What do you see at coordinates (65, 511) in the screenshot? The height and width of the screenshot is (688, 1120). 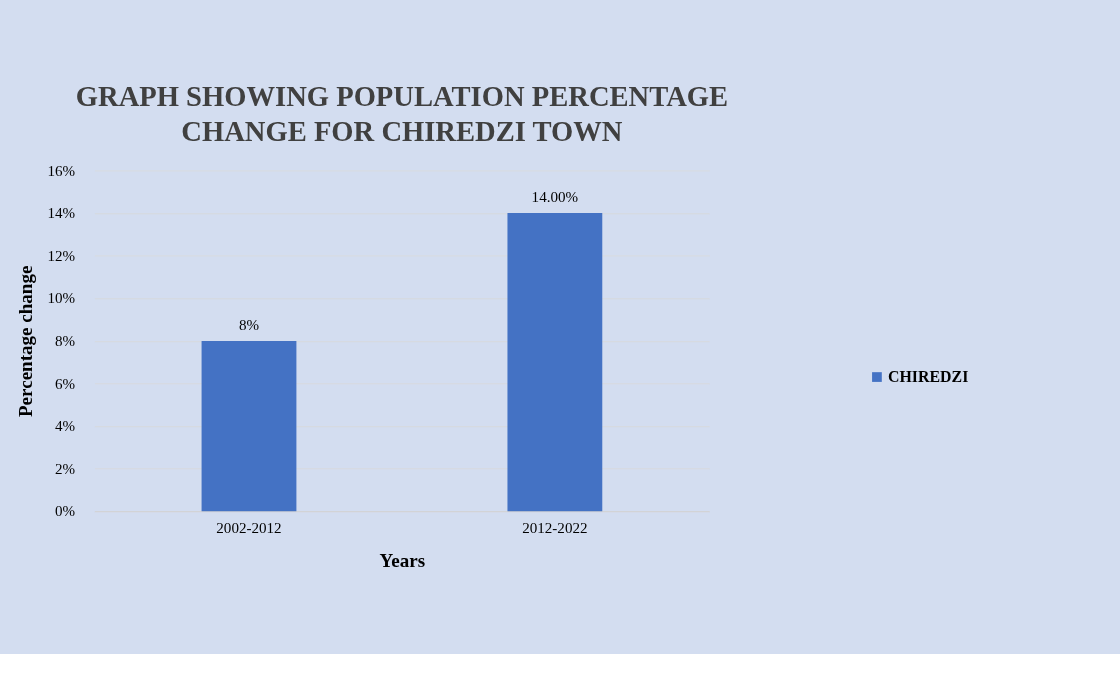 I see `y-tick-label: 0%` at bounding box center [65, 511].